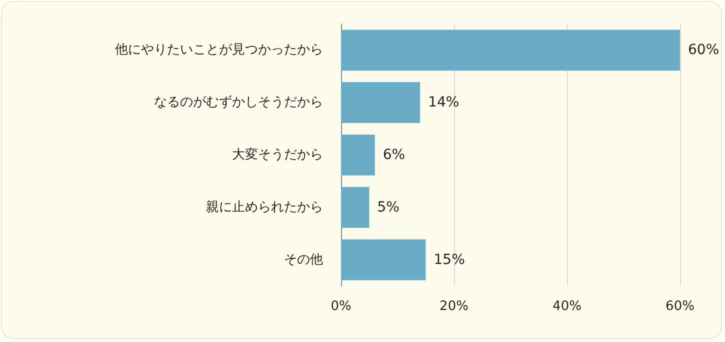 This screenshot has height=342, width=725. I want to click on data-label: 5%, so click(388, 207).